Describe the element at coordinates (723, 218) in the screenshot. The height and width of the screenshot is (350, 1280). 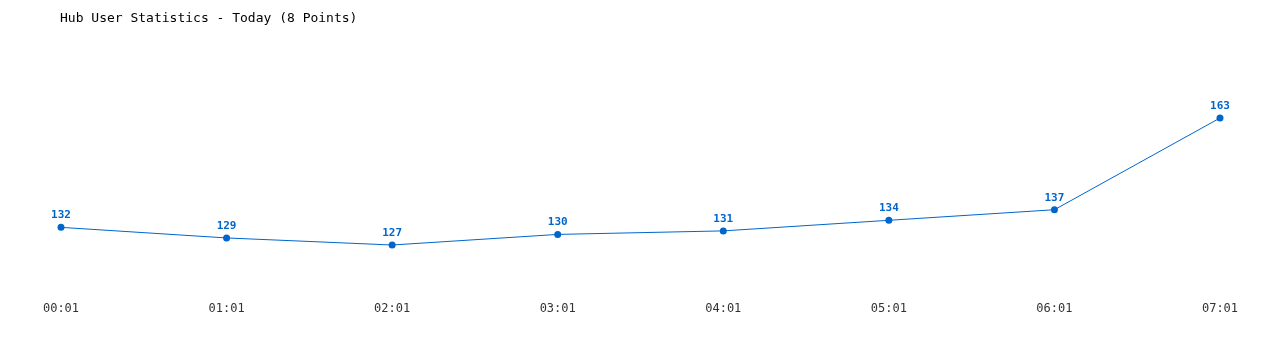
I see `data-label: 131` at that location.